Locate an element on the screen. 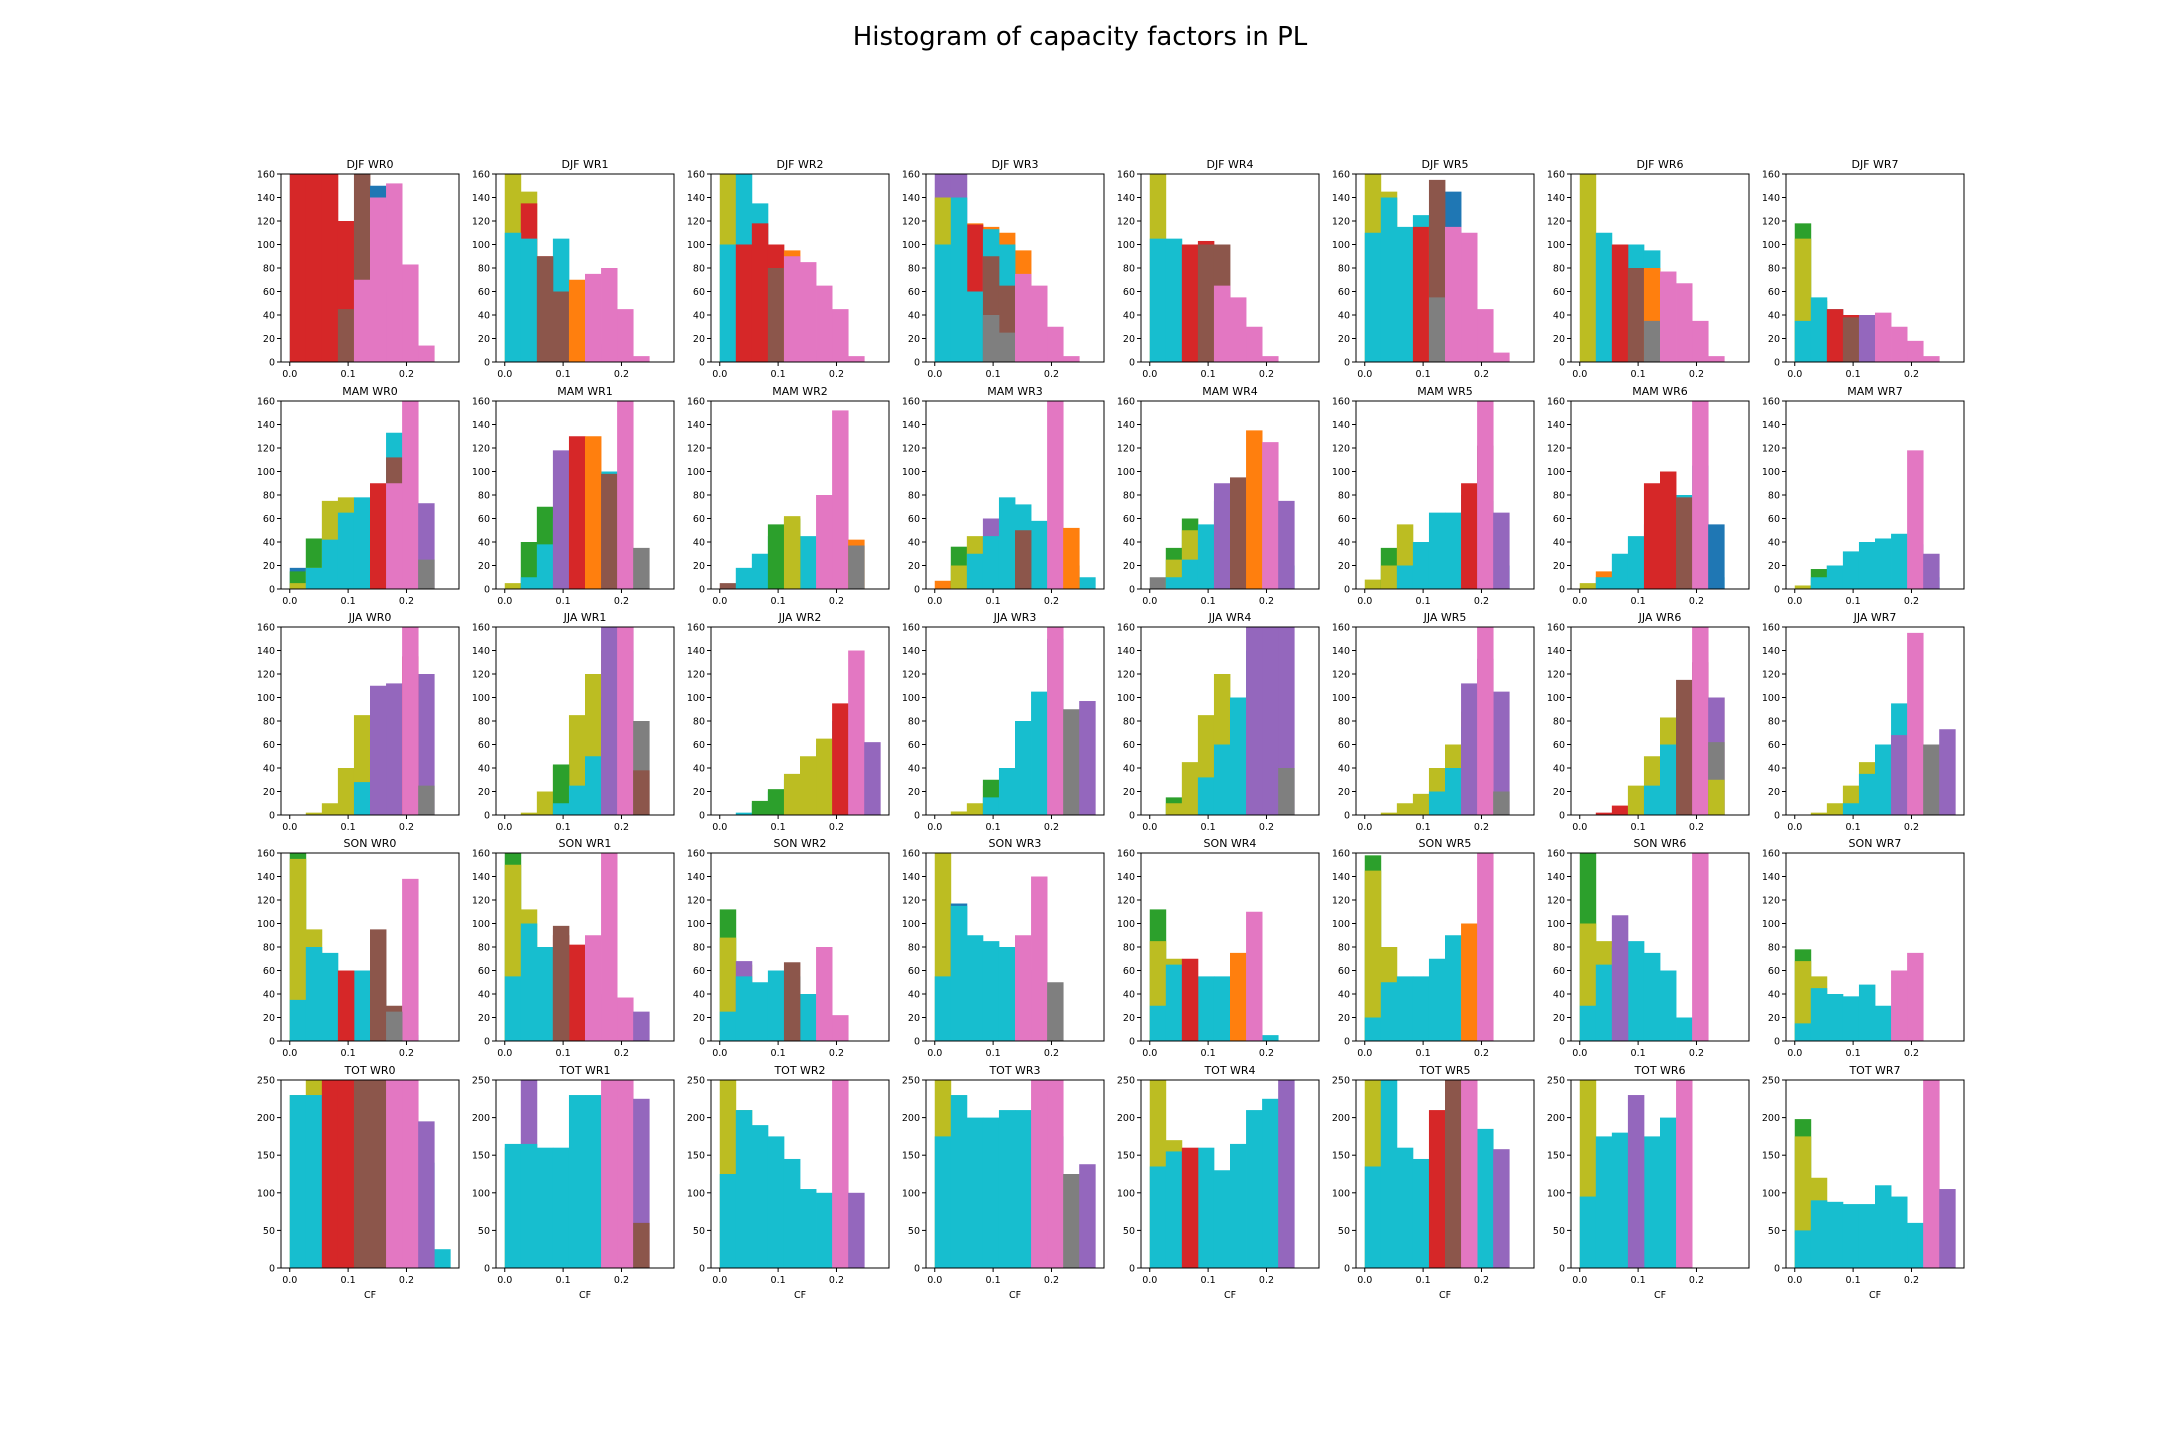 The height and width of the screenshot is (1440, 2160). subplot-mam-wr5: MAM WR5 0 20 40 60 80 100 120 140 160 0.0 0.1 0.2 is located at coordinates (1433, 496).